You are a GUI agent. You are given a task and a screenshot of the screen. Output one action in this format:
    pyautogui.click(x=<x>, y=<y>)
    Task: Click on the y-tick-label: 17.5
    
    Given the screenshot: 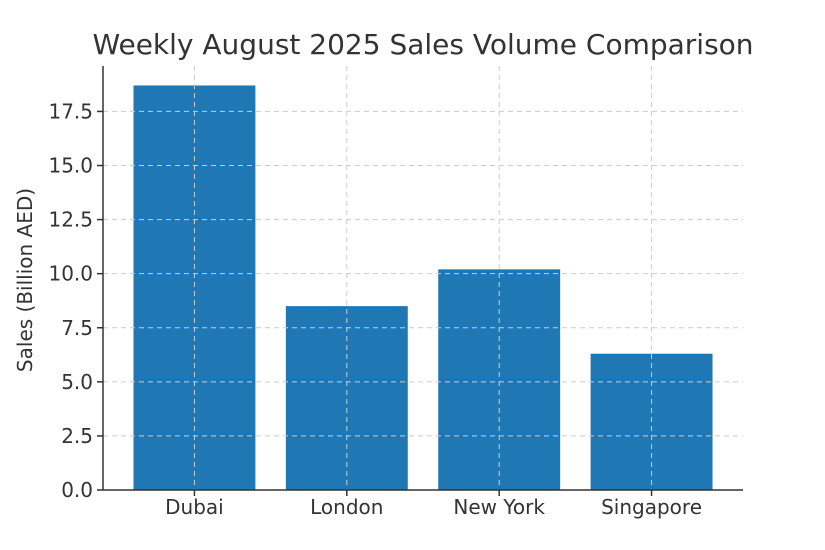 What is the action you would take?
    pyautogui.click(x=70, y=111)
    